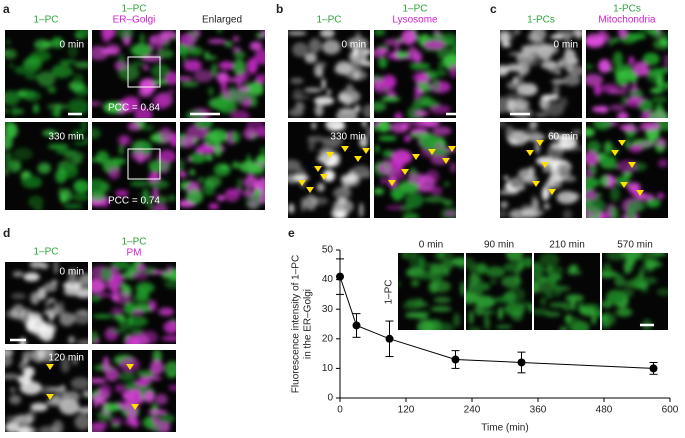  Describe the element at coordinates (340, 276) in the screenshot. I see `data-point` at that location.